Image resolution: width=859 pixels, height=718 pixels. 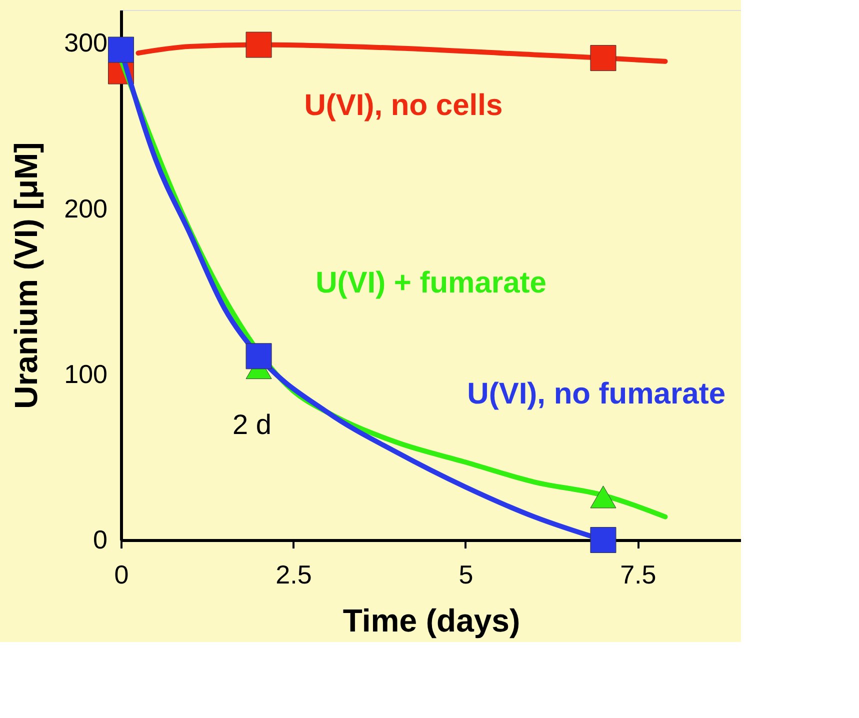 What do you see at coordinates (100, 539) in the screenshot?
I see `y-tick-label: 0` at bounding box center [100, 539].